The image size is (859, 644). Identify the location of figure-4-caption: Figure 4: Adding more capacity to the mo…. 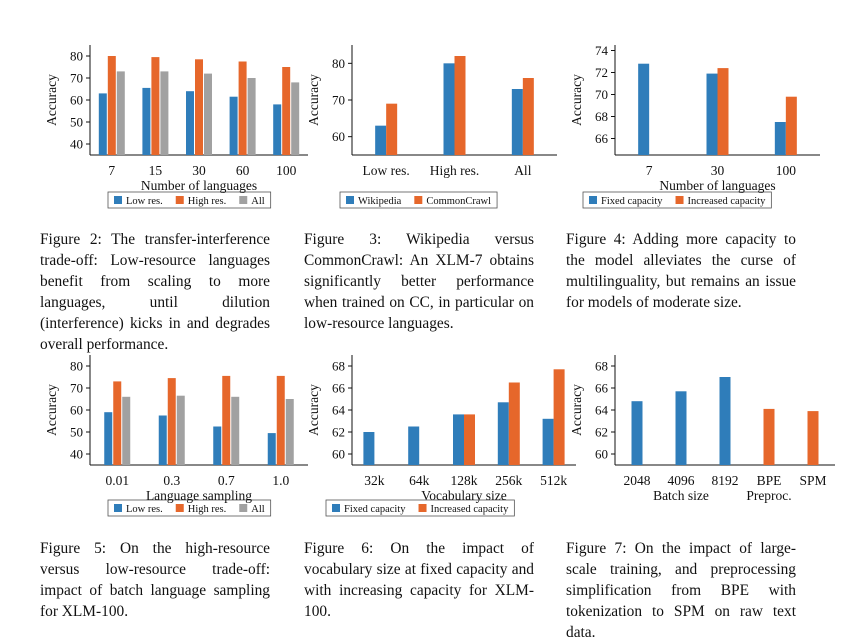
(681, 271).